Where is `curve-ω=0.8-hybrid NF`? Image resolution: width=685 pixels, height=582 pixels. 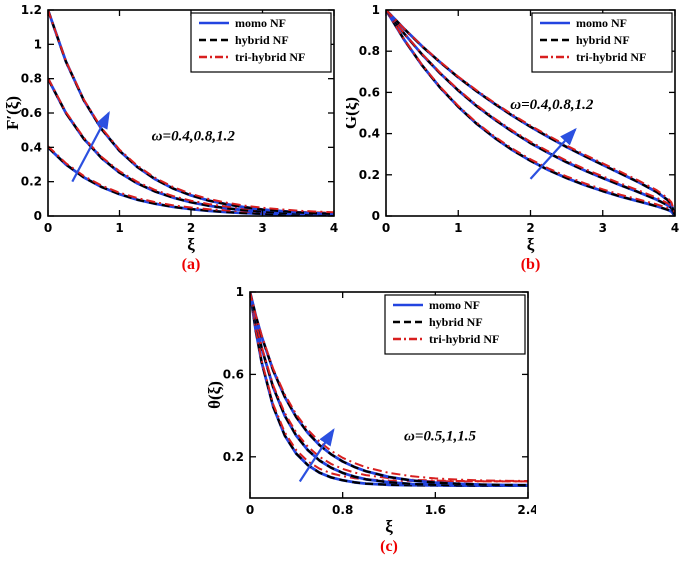 curve-ω=0.8-hybrid NF is located at coordinates (191, 147).